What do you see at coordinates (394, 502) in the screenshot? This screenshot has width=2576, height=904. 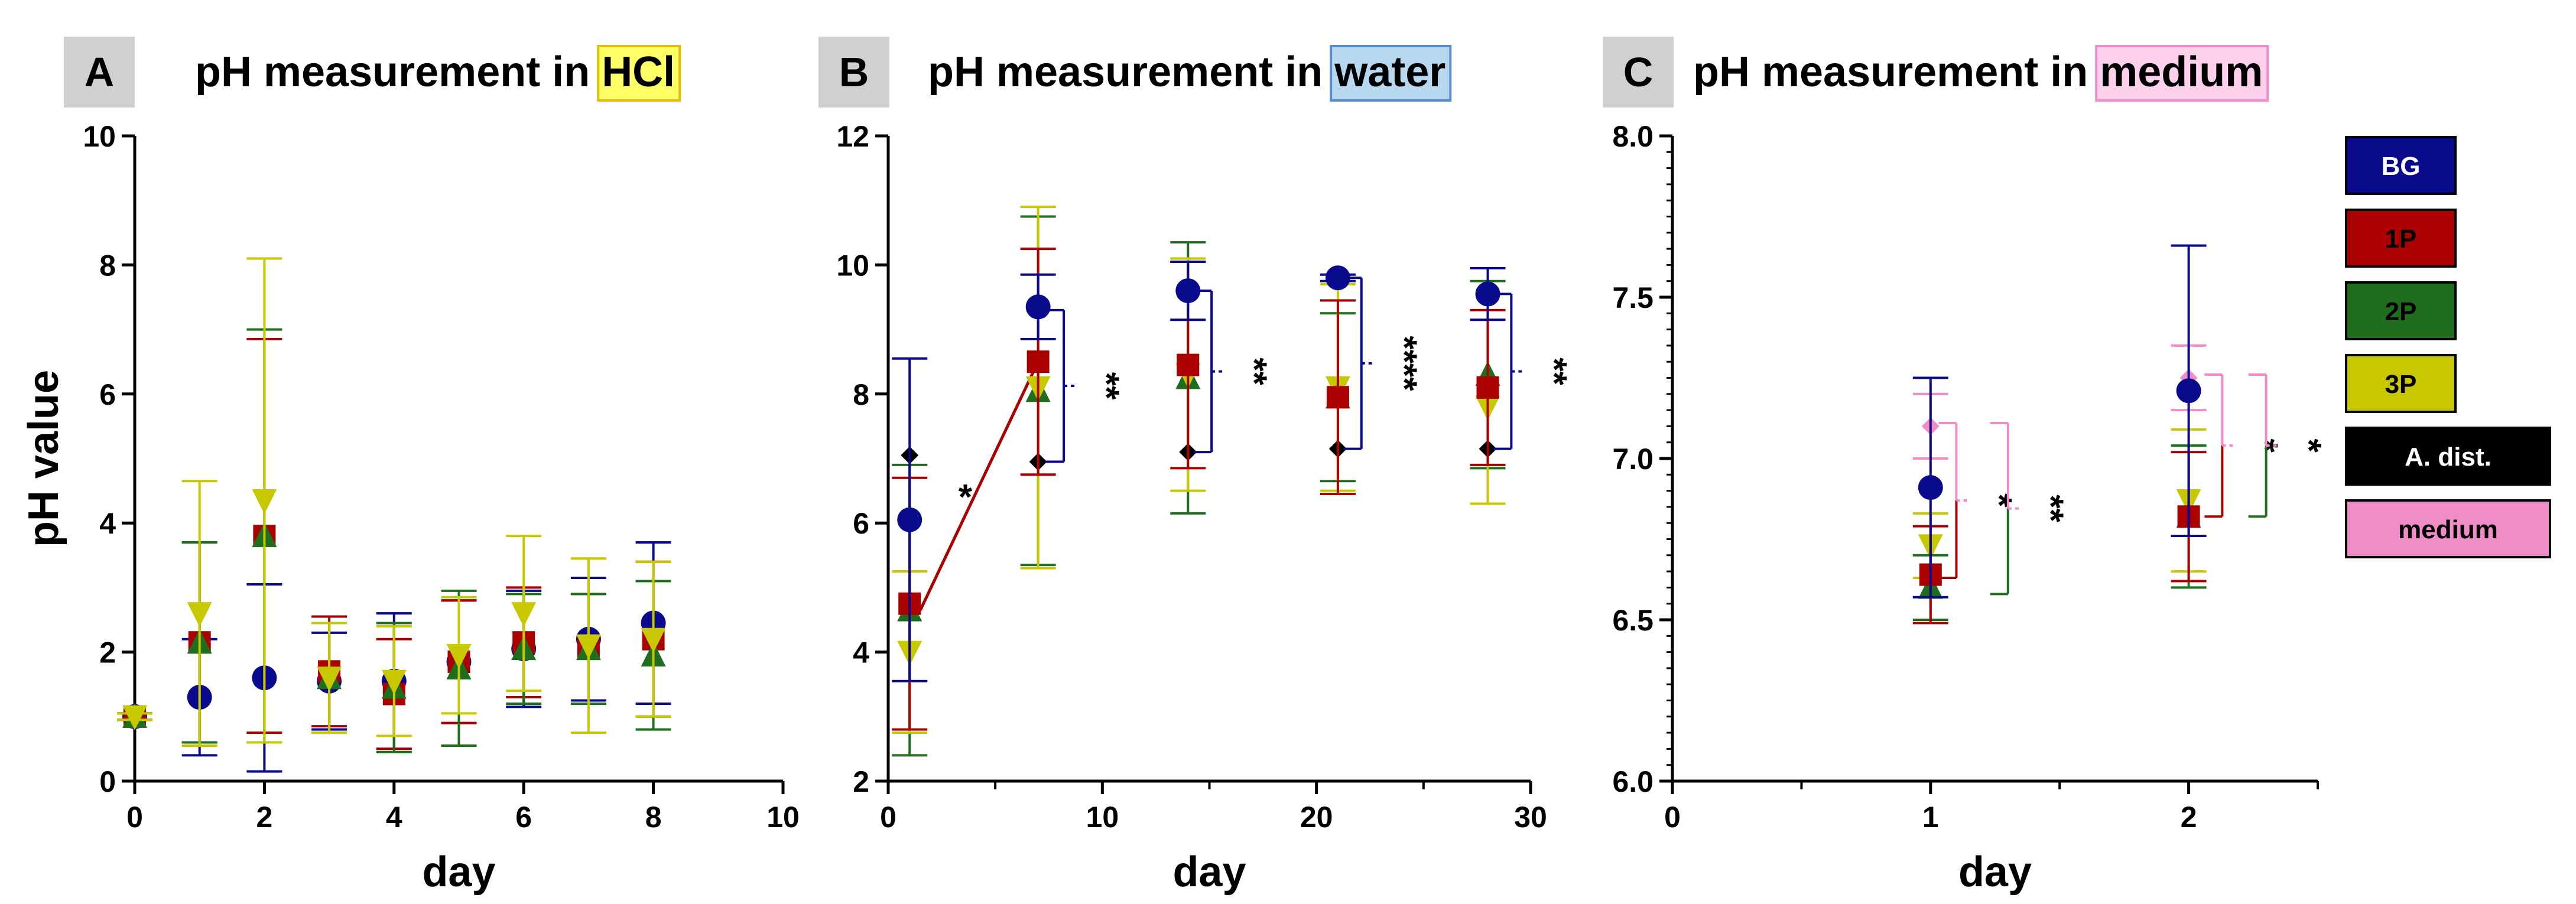 I see `series-3p` at bounding box center [394, 502].